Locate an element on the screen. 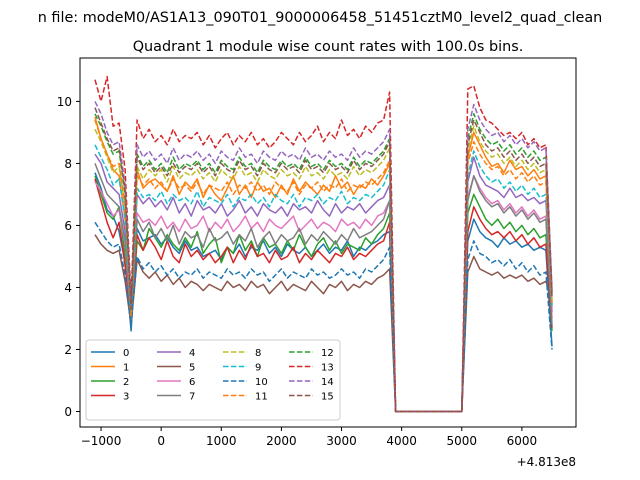 The width and height of the screenshot is (640, 480). legend-label-4: 4 is located at coordinates (192, 353).